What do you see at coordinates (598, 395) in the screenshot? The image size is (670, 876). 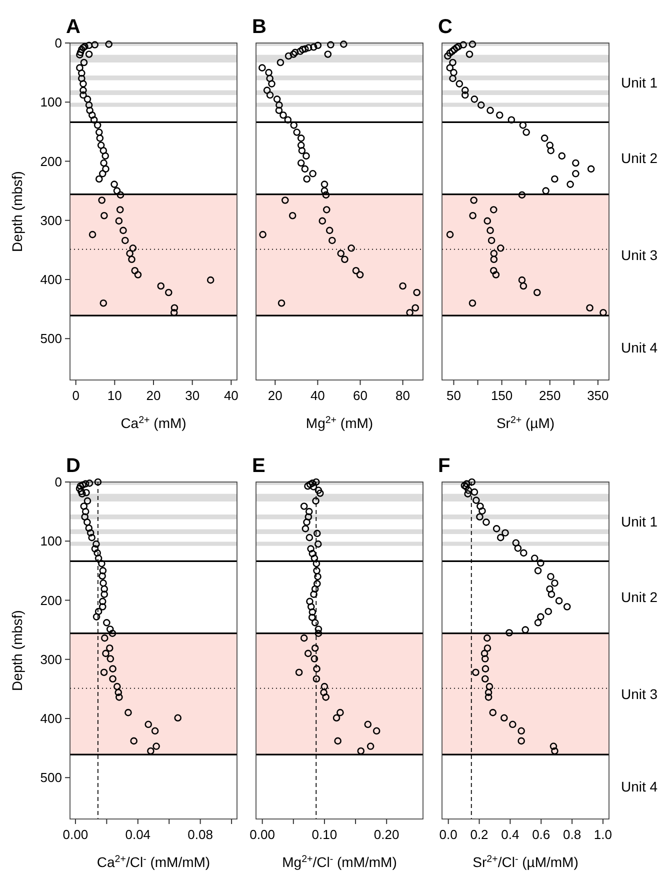 I see `x-tick-label: 350` at bounding box center [598, 395].